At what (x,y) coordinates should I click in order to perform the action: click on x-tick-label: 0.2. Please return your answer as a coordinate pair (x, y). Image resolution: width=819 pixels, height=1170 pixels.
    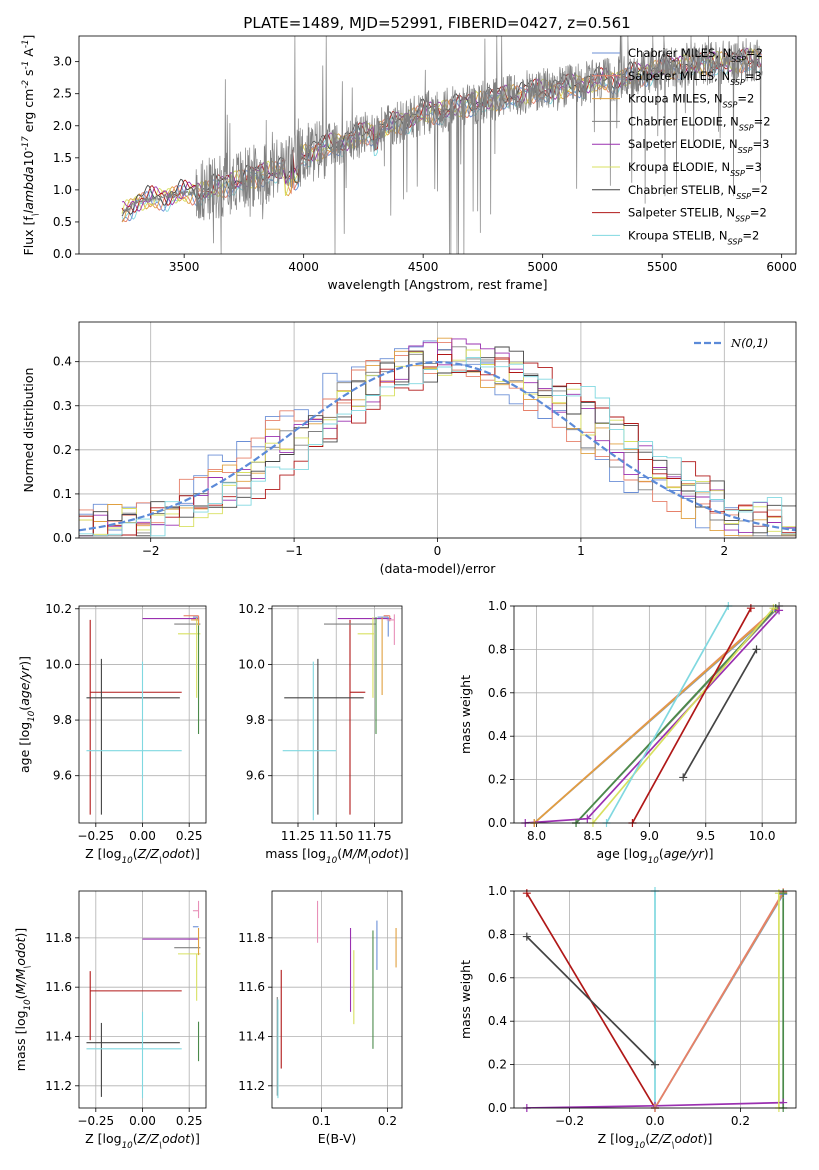
    Looking at the image, I should click on (387, 1121).